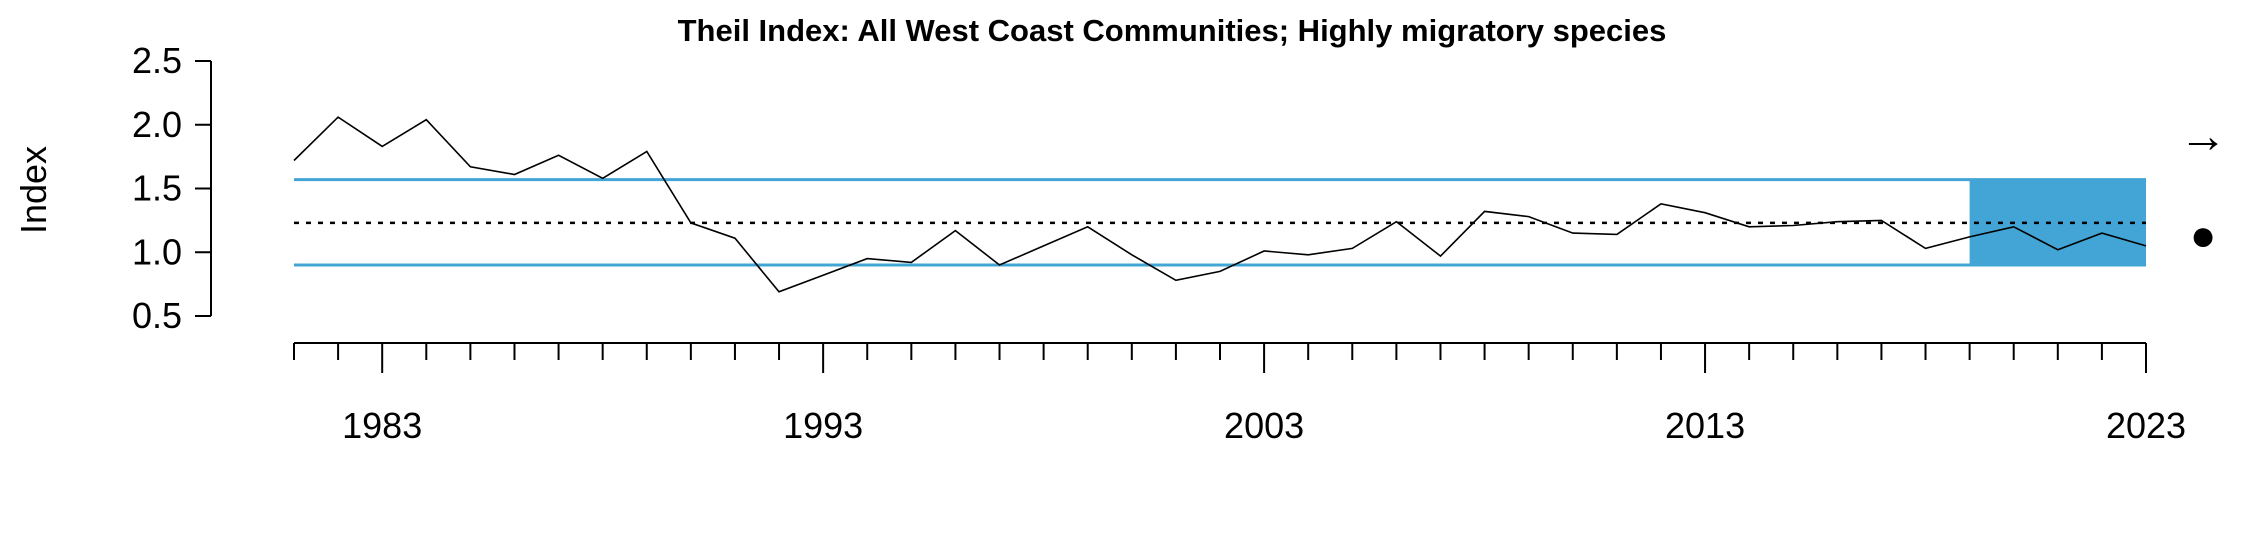 This screenshot has height=540, width=2250. I want to click on x-tick-label: 1993, so click(823, 425).